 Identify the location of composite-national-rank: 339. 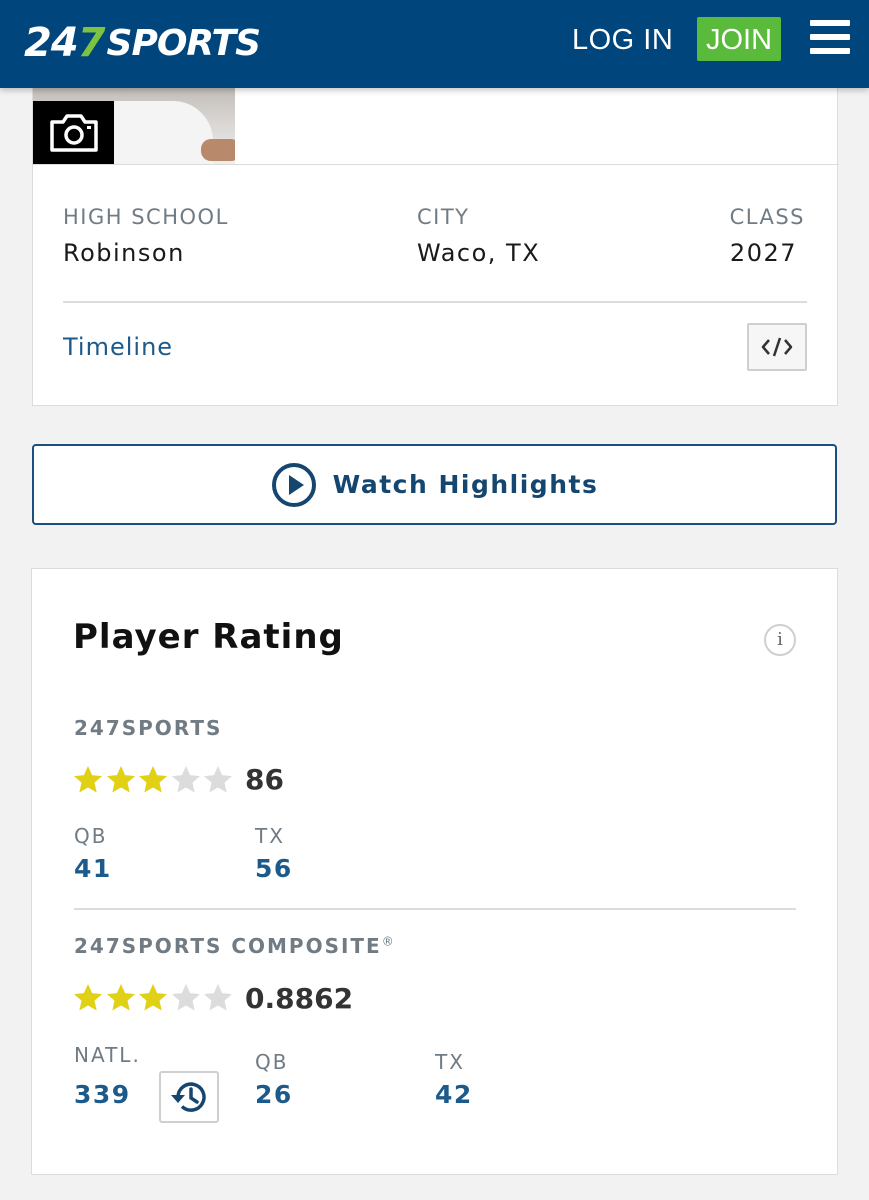
(102, 1094).